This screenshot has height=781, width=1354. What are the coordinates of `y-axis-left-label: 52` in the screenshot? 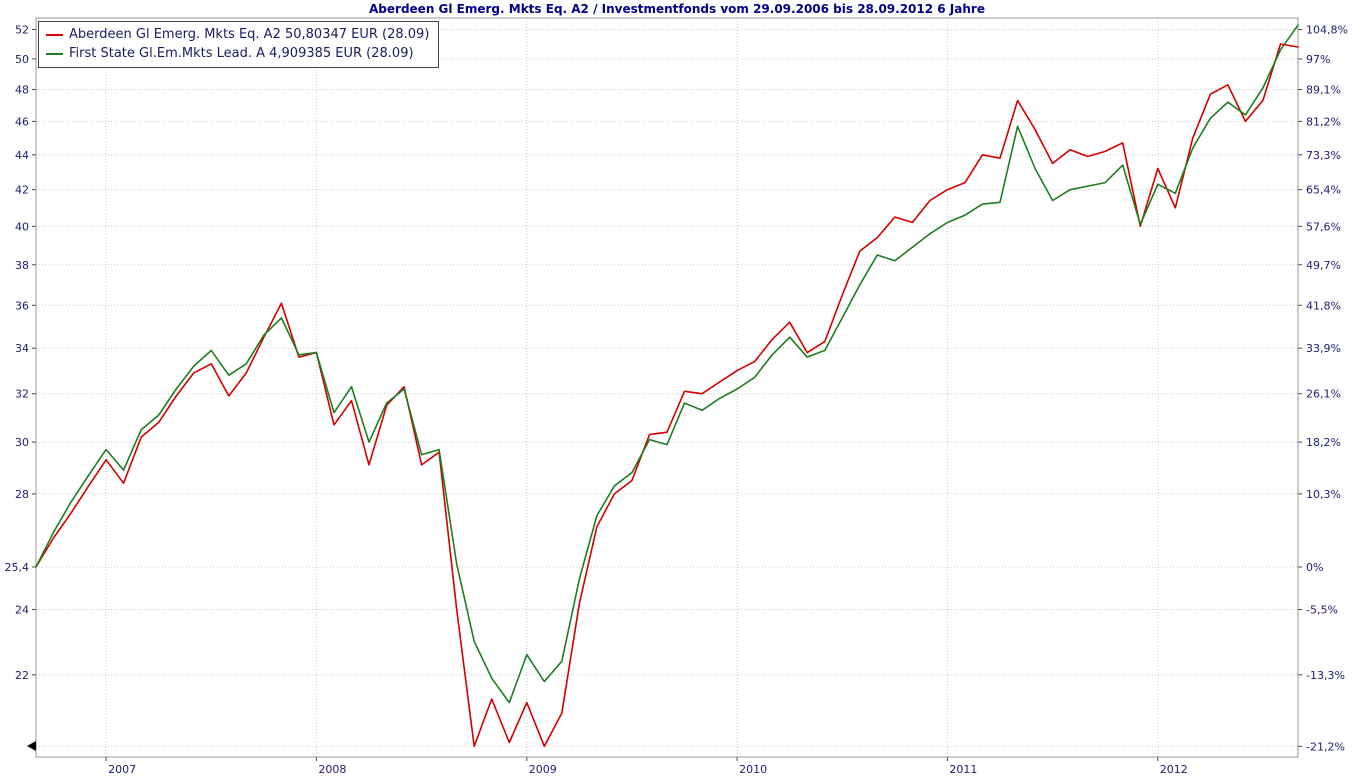 It's located at (22, 30).